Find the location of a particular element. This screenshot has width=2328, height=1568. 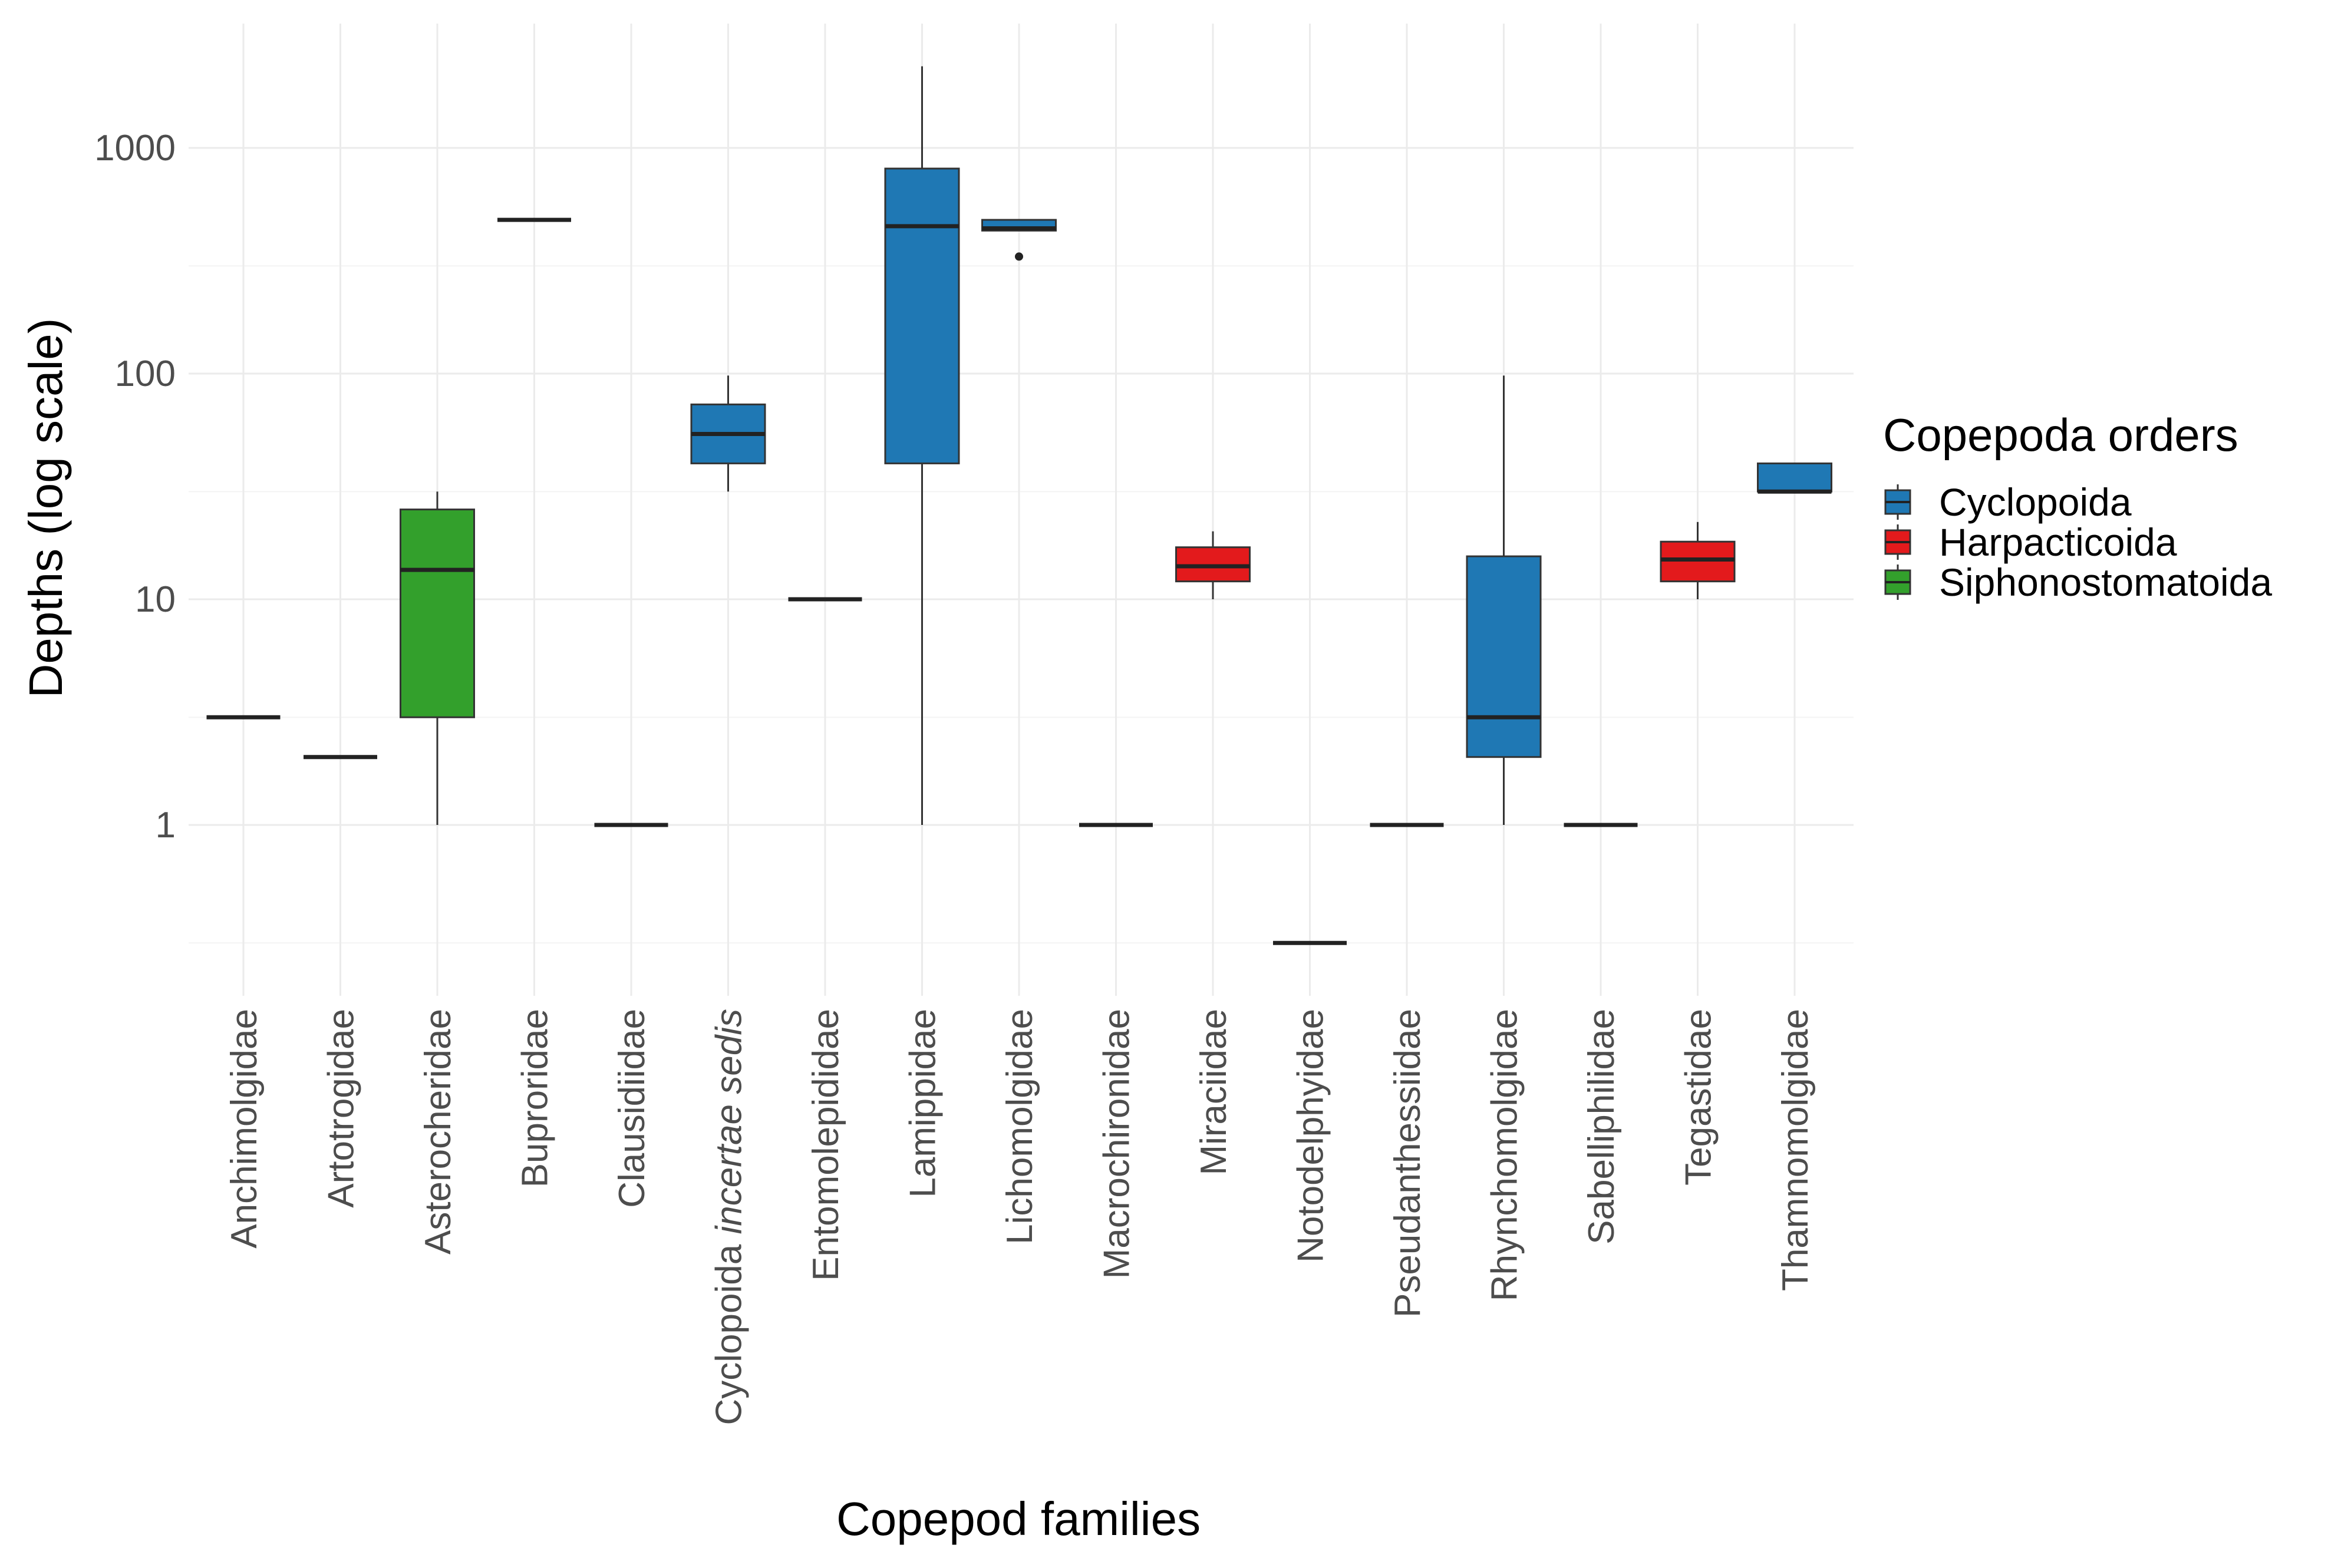

x-tick-label: Notodelphyidae is located at coordinates (1311, 1136).